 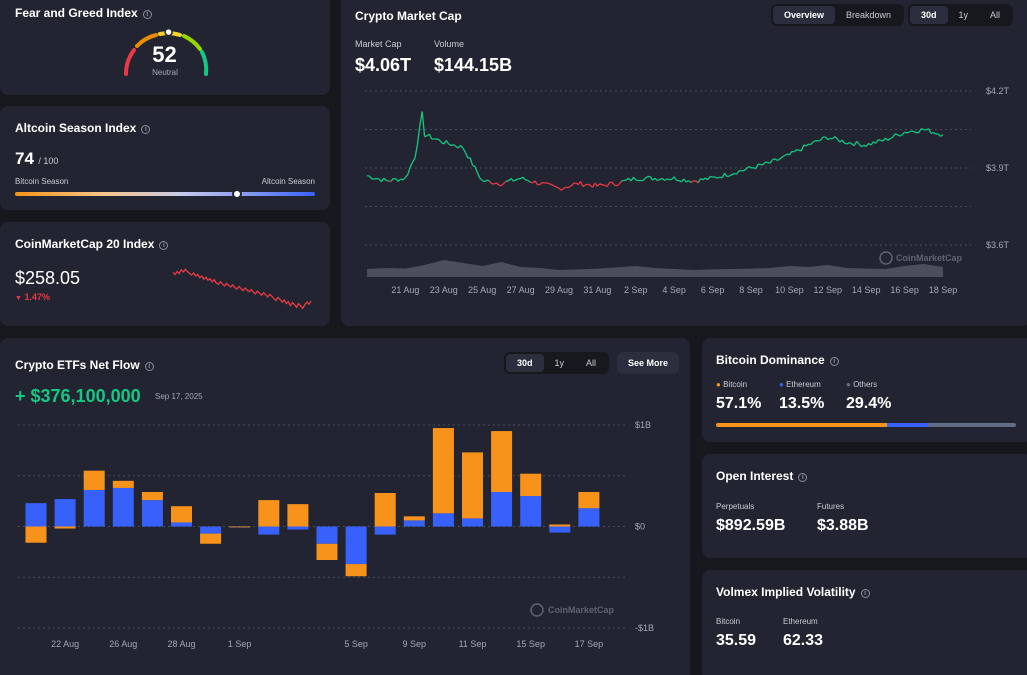 I want to click on fear-greed-card: Fear and Greed Index i 52 Neutral, so click(x=165, y=47).